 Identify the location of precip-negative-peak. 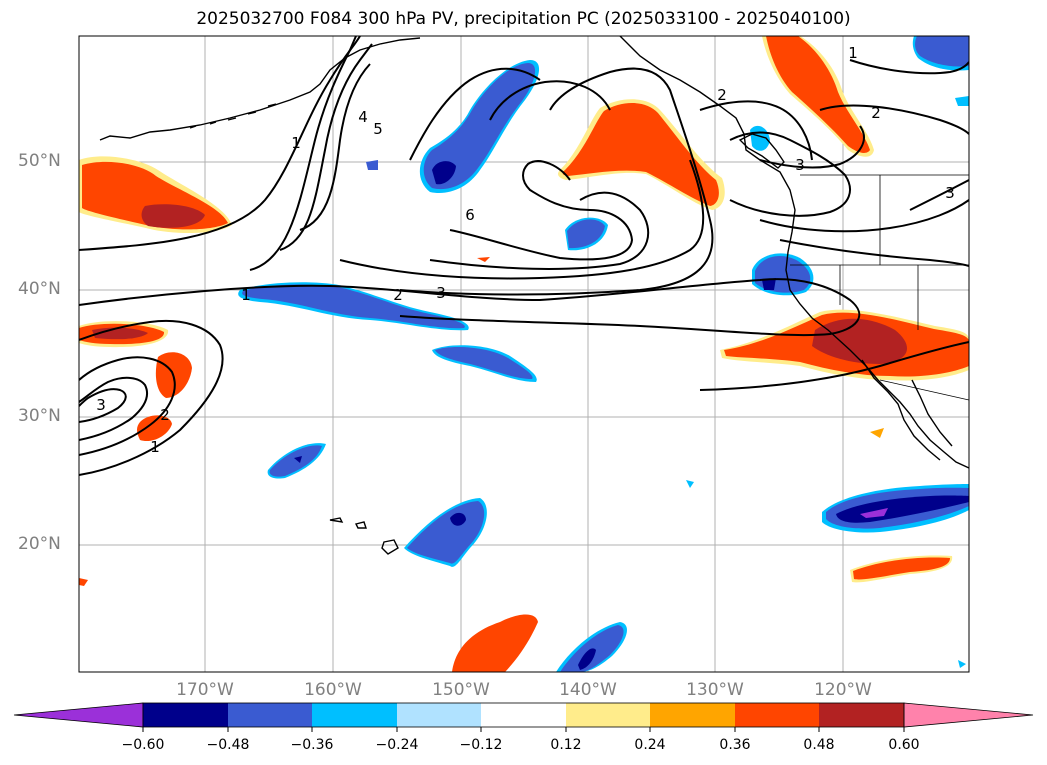
(874, 513).